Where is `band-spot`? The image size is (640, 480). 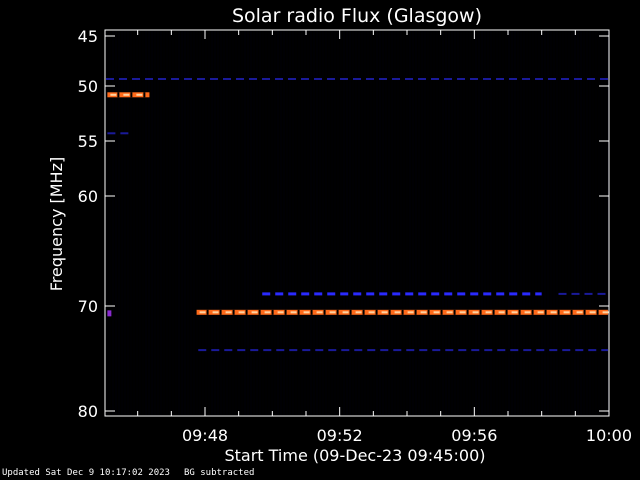 band-spot is located at coordinates (109, 313).